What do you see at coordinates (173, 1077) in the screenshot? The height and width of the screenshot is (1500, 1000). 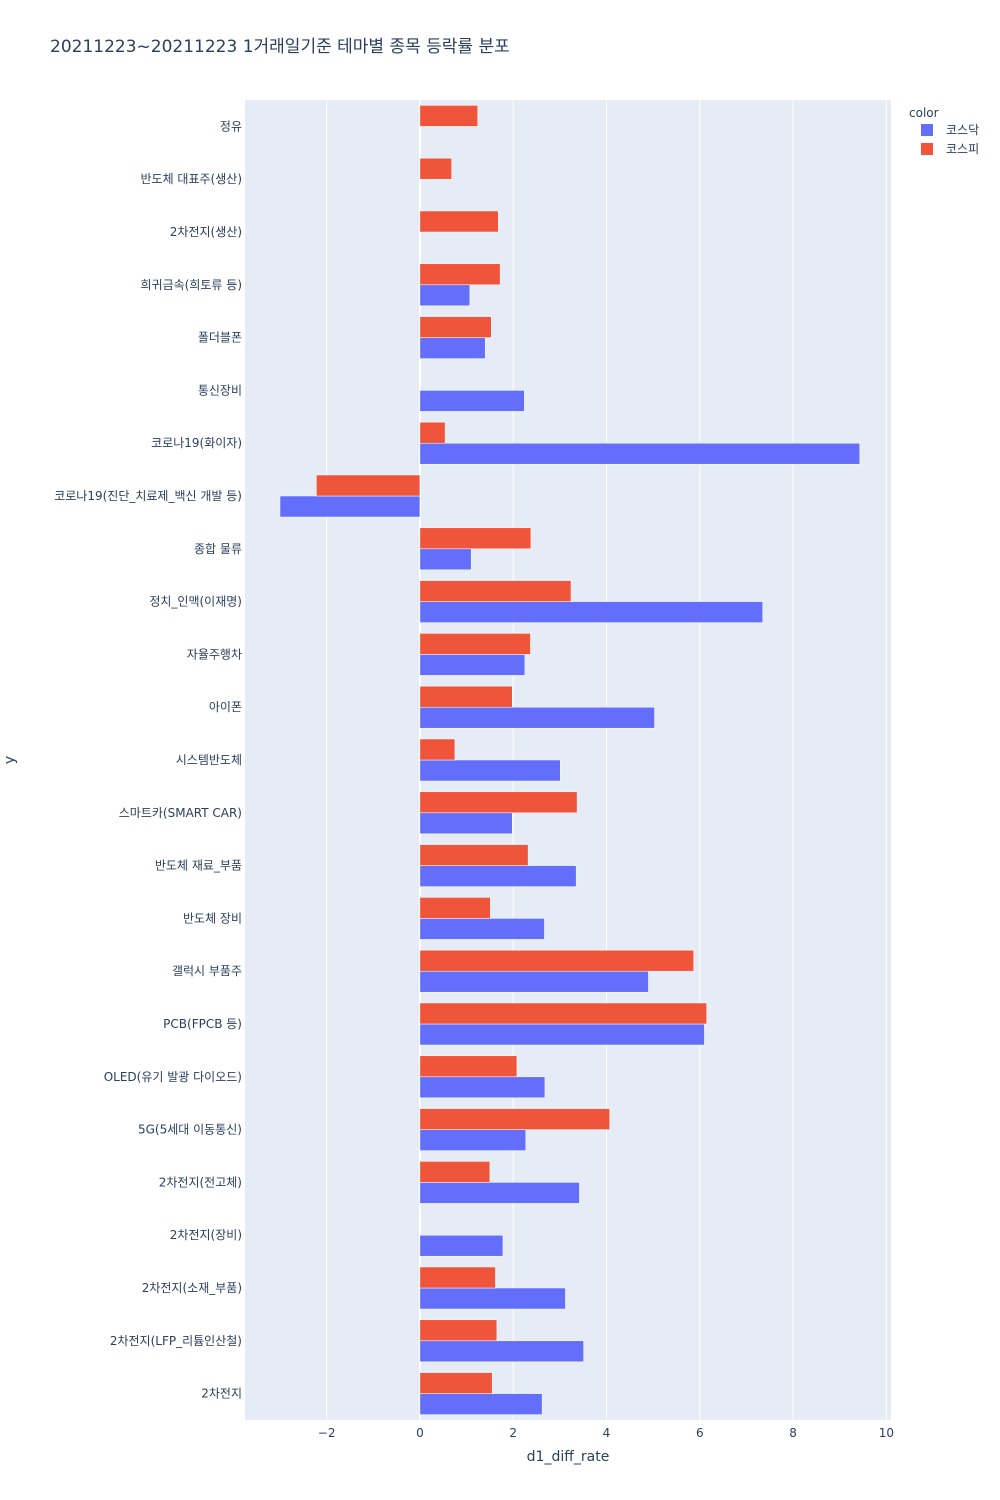 I see `y-tick-label: OLED(유기 발광 다이오드)` at bounding box center [173, 1077].